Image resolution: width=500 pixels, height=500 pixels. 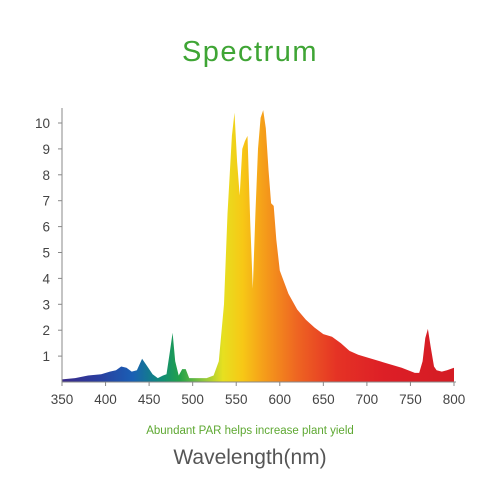 I want to click on y-tick-label: 2, so click(x=46, y=330).